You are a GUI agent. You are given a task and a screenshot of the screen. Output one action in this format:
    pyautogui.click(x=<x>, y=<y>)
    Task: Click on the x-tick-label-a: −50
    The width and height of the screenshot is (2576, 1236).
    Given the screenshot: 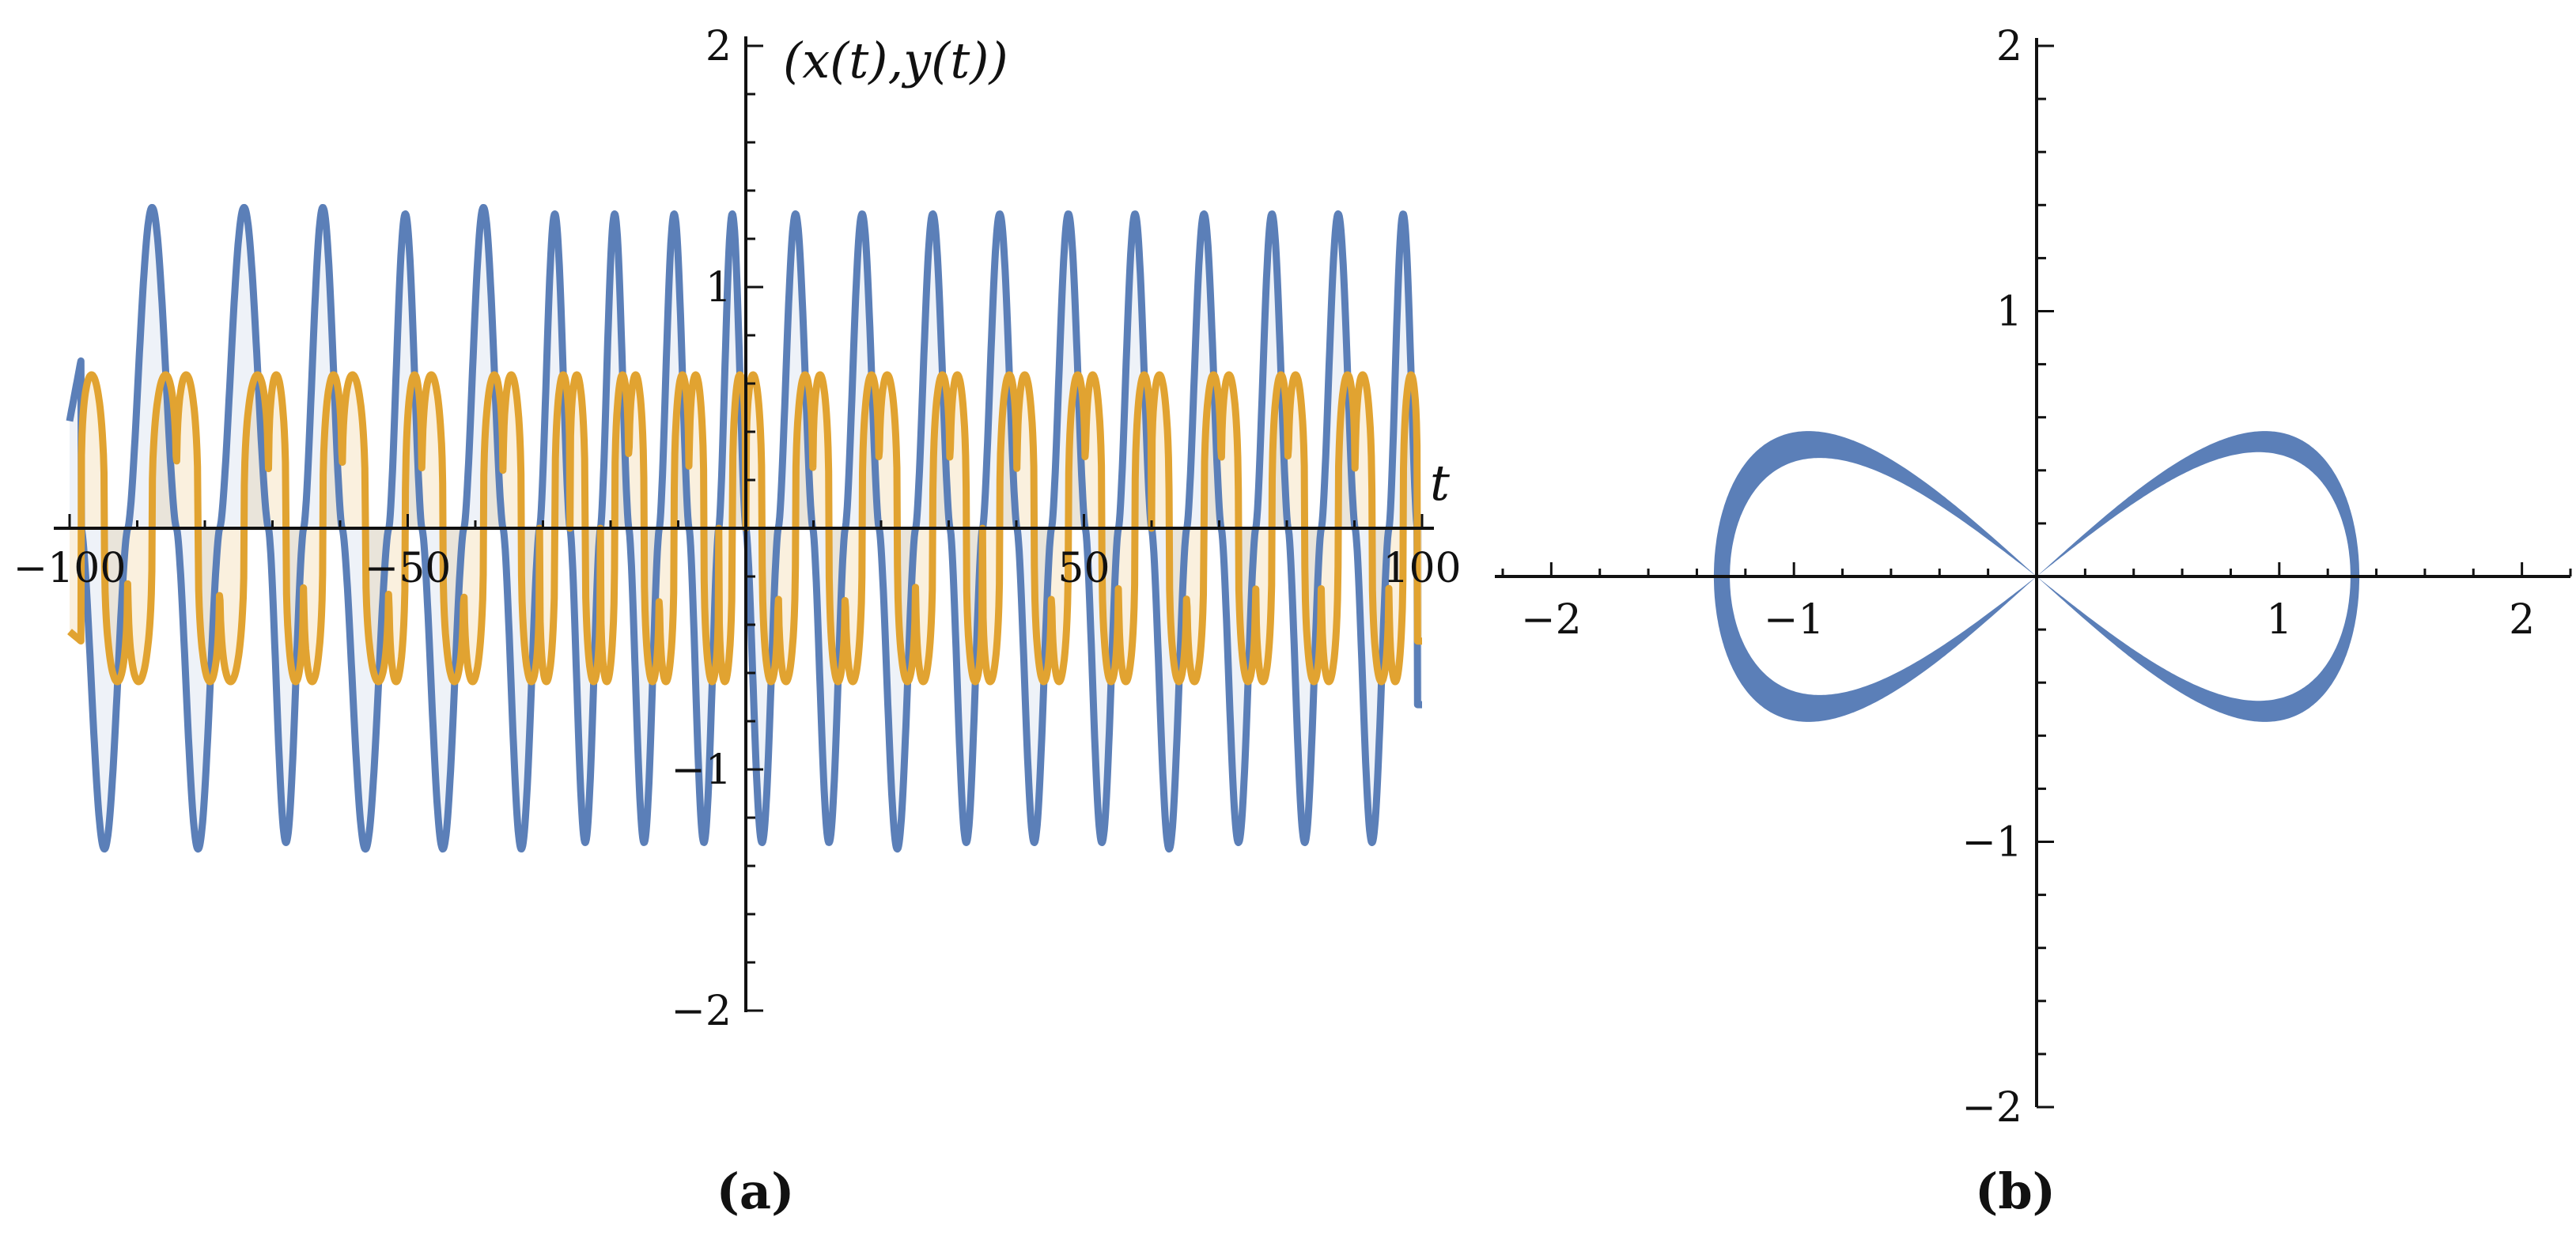 What is the action you would take?
    pyautogui.click(x=409, y=568)
    